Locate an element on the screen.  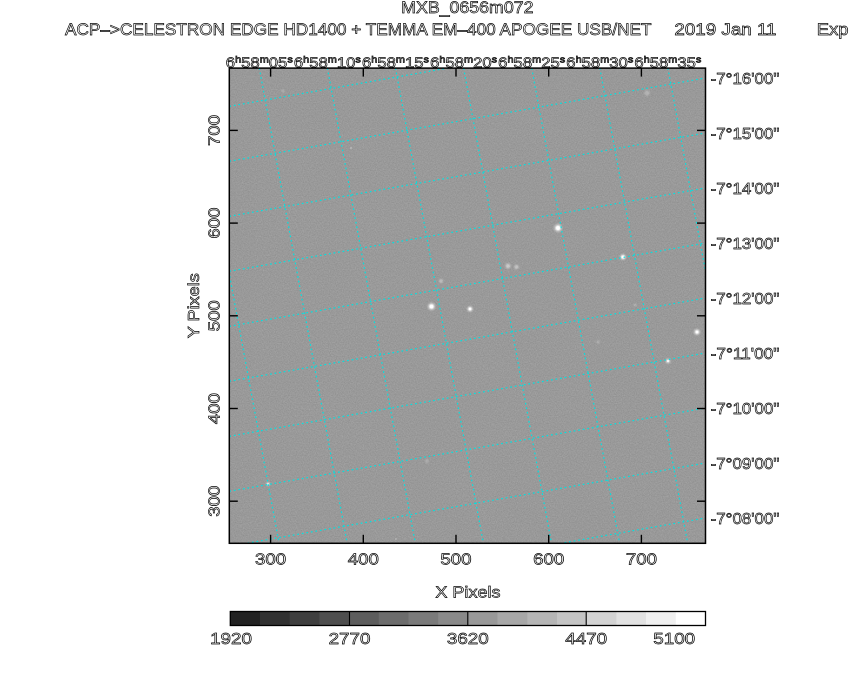
svg-text: 2770 is located at coordinates (350, 639).